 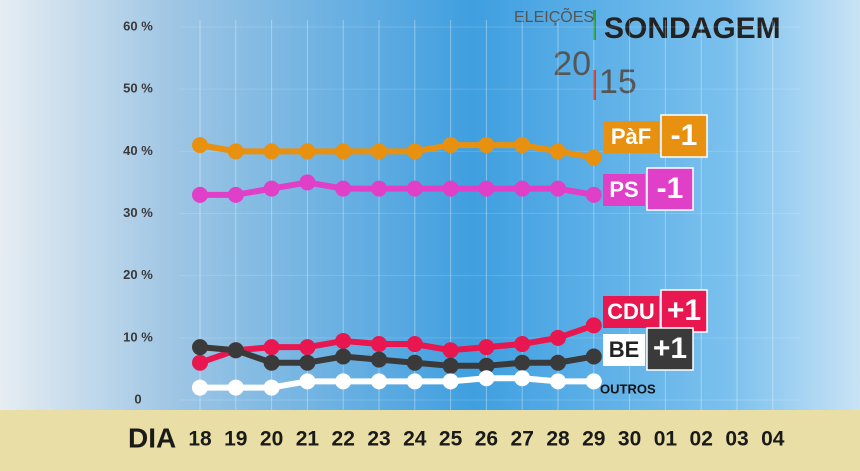 What do you see at coordinates (647, 53) in the screenshot?
I see `logo: ELEIÇÕES 20 15 SONDAGEM` at bounding box center [647, 53].